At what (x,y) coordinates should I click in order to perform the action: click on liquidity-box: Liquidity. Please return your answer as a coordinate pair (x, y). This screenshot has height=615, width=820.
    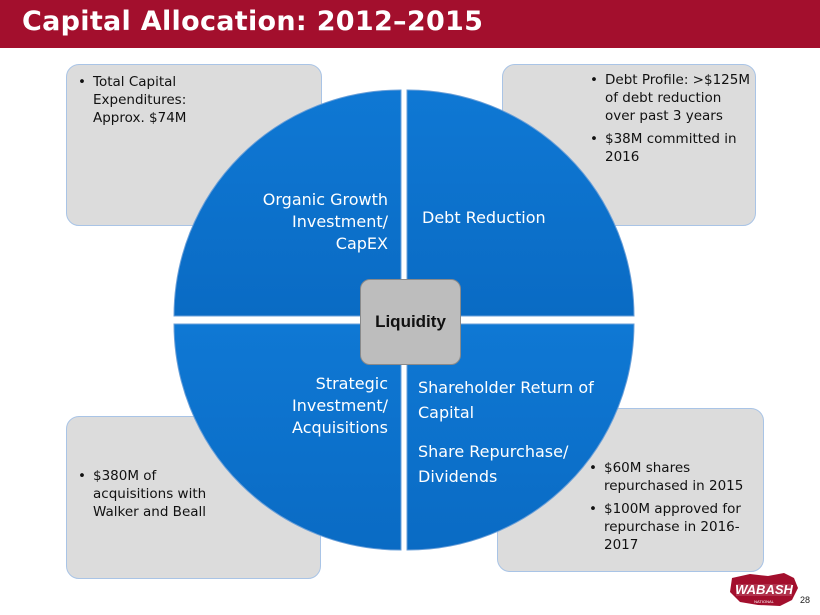
    Looking at the image, I should click on (410, 322).